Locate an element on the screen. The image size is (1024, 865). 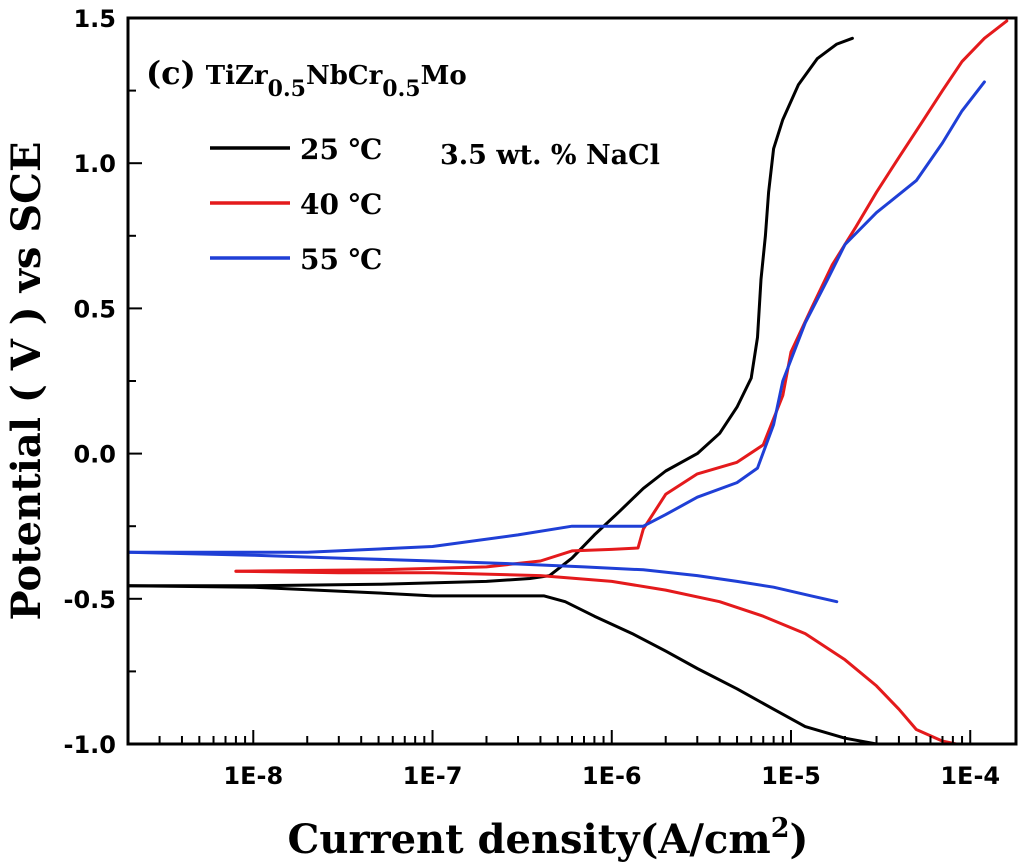
panel-title: (c) TiZr0.5NbCr0.5Mo is located at coordinates (306, 78).